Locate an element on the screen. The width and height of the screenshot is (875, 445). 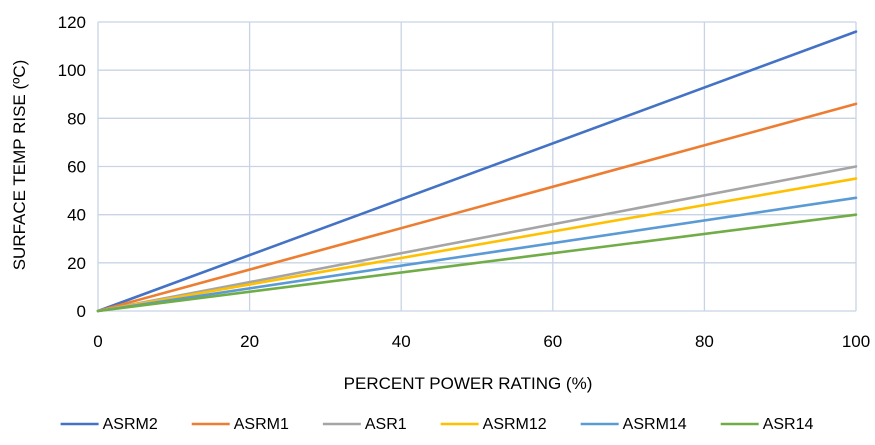
legend-item-asrm14: ASRM14 is located at coordinates (633, 424).